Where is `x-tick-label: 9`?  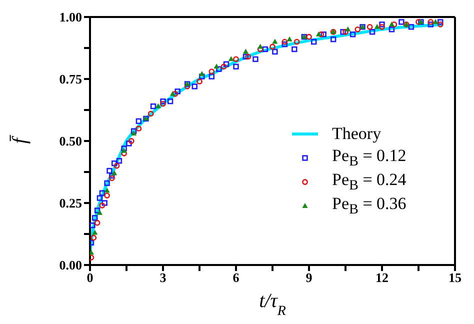 x-tick-label: 9 is located at coordinates (309, 278).